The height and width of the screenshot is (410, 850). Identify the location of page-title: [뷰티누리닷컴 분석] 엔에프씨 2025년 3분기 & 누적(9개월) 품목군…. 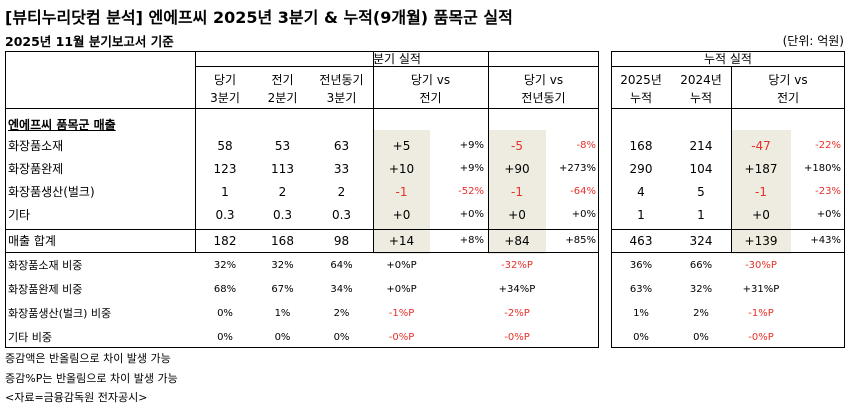
(259, 17).